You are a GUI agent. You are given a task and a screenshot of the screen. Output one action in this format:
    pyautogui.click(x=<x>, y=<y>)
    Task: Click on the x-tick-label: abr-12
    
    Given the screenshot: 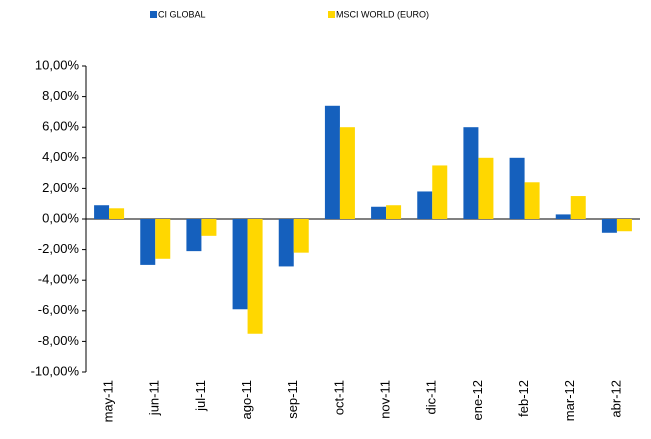 What is the action you would take?
    pyautogui.click(x=615, y=399)
    